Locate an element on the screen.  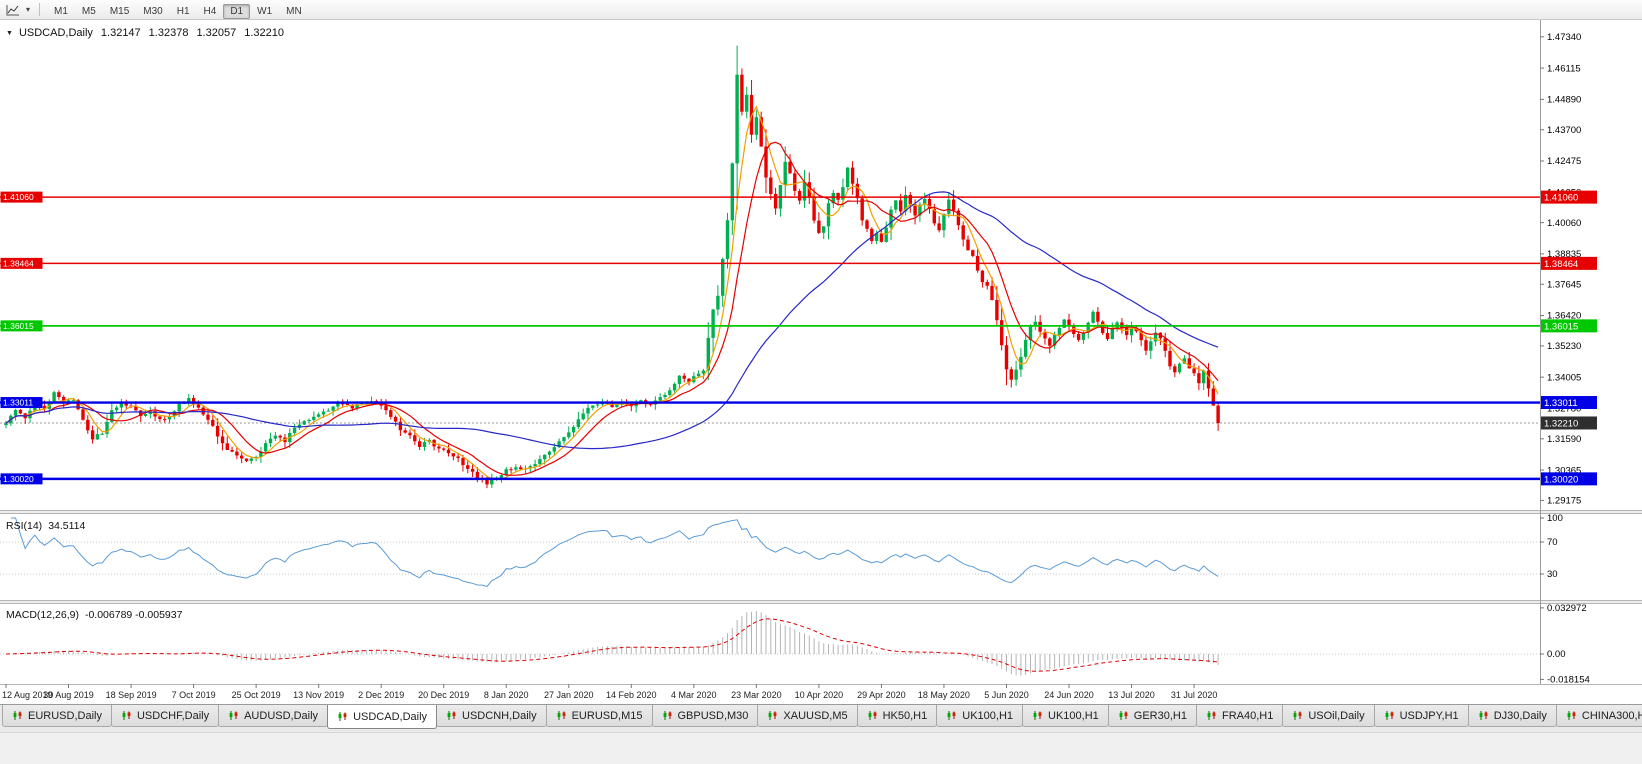
chart-tab-usoil-daily: USOil,Daily is located at coordinates (1328, 716).